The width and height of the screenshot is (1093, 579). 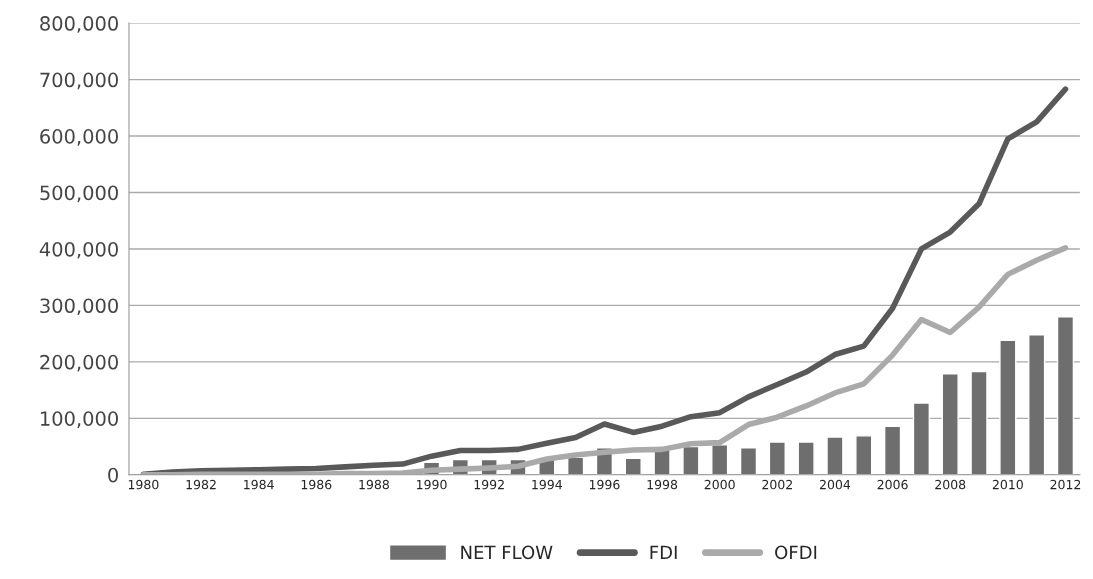 I want to click on x-tick-label: 2006, so click(x=892, y=484).